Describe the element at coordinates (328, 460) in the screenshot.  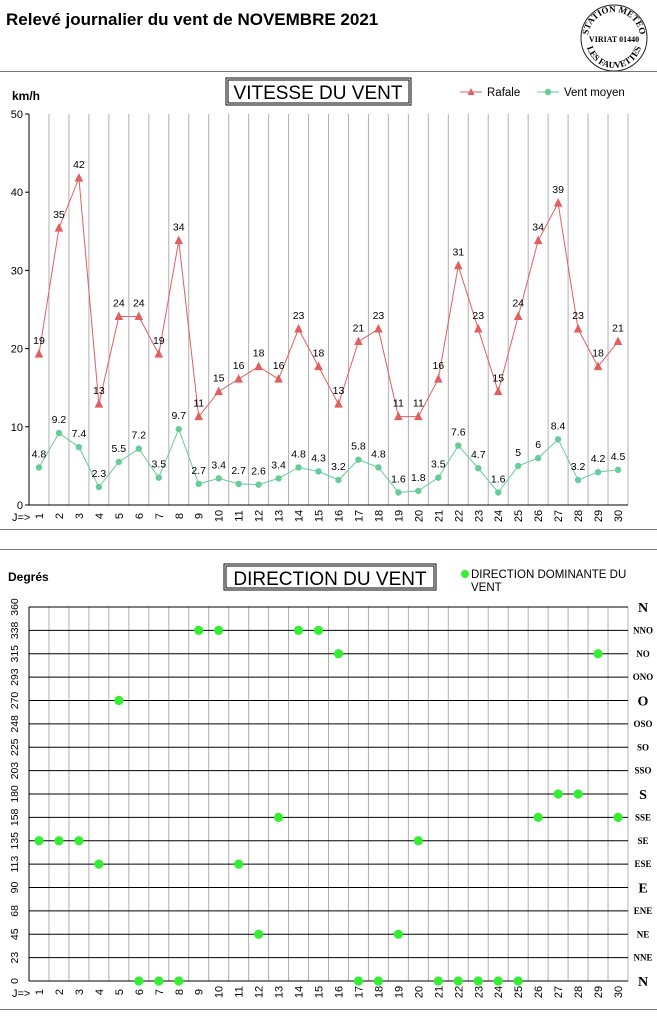
I see `vent-moyen-line` at that location.